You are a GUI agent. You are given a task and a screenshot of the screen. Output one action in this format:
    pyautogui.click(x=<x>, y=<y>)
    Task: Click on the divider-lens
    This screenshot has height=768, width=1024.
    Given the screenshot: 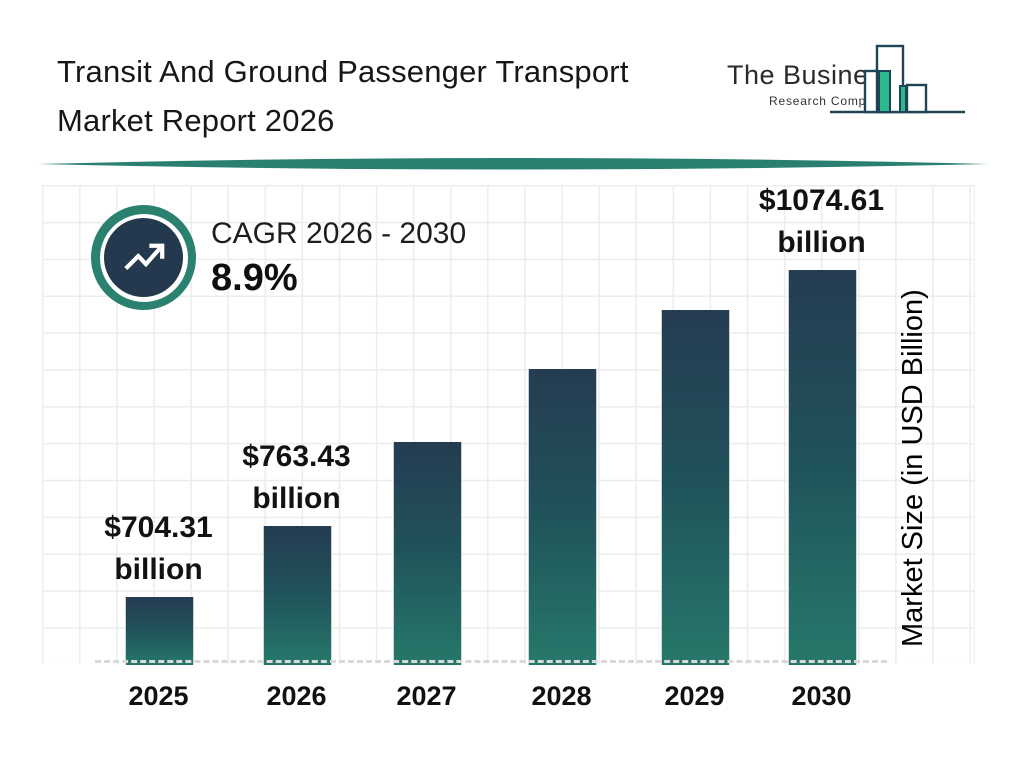 What is the action you would take?
    pyautogui.click(x=513, y=164)
    